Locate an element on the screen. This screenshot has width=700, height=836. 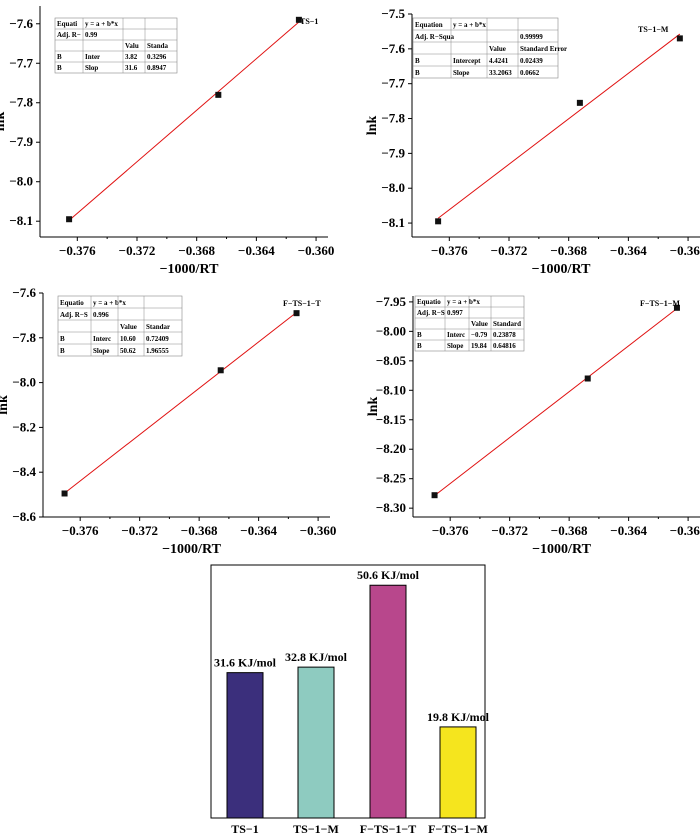
fit-table-cell: Interc is located at coordinates (102, 339).